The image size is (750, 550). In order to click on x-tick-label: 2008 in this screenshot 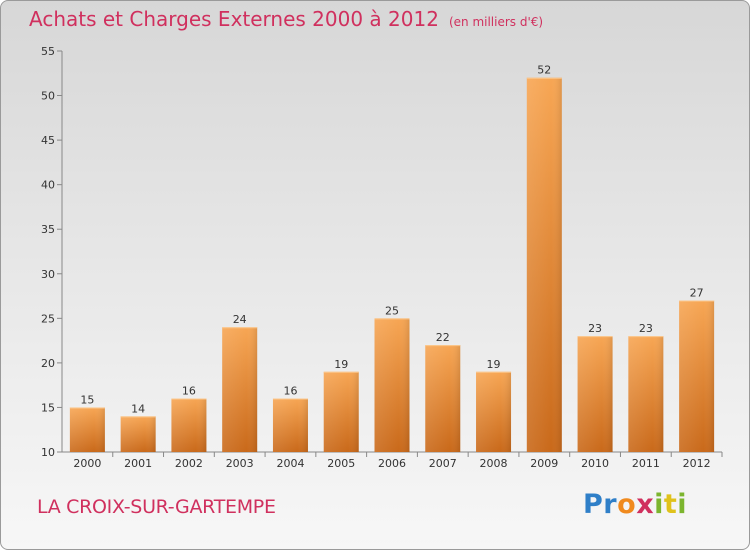, I will do `click(494, 463)`.